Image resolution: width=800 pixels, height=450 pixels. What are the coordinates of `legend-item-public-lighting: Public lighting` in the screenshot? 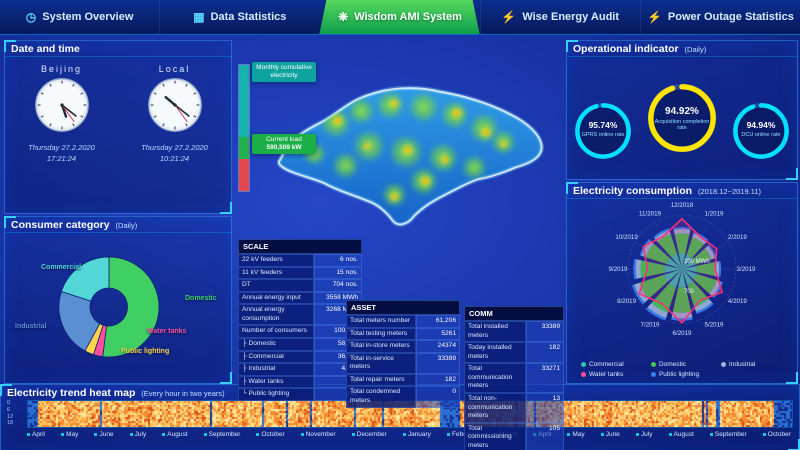 It's located at (685, 374).